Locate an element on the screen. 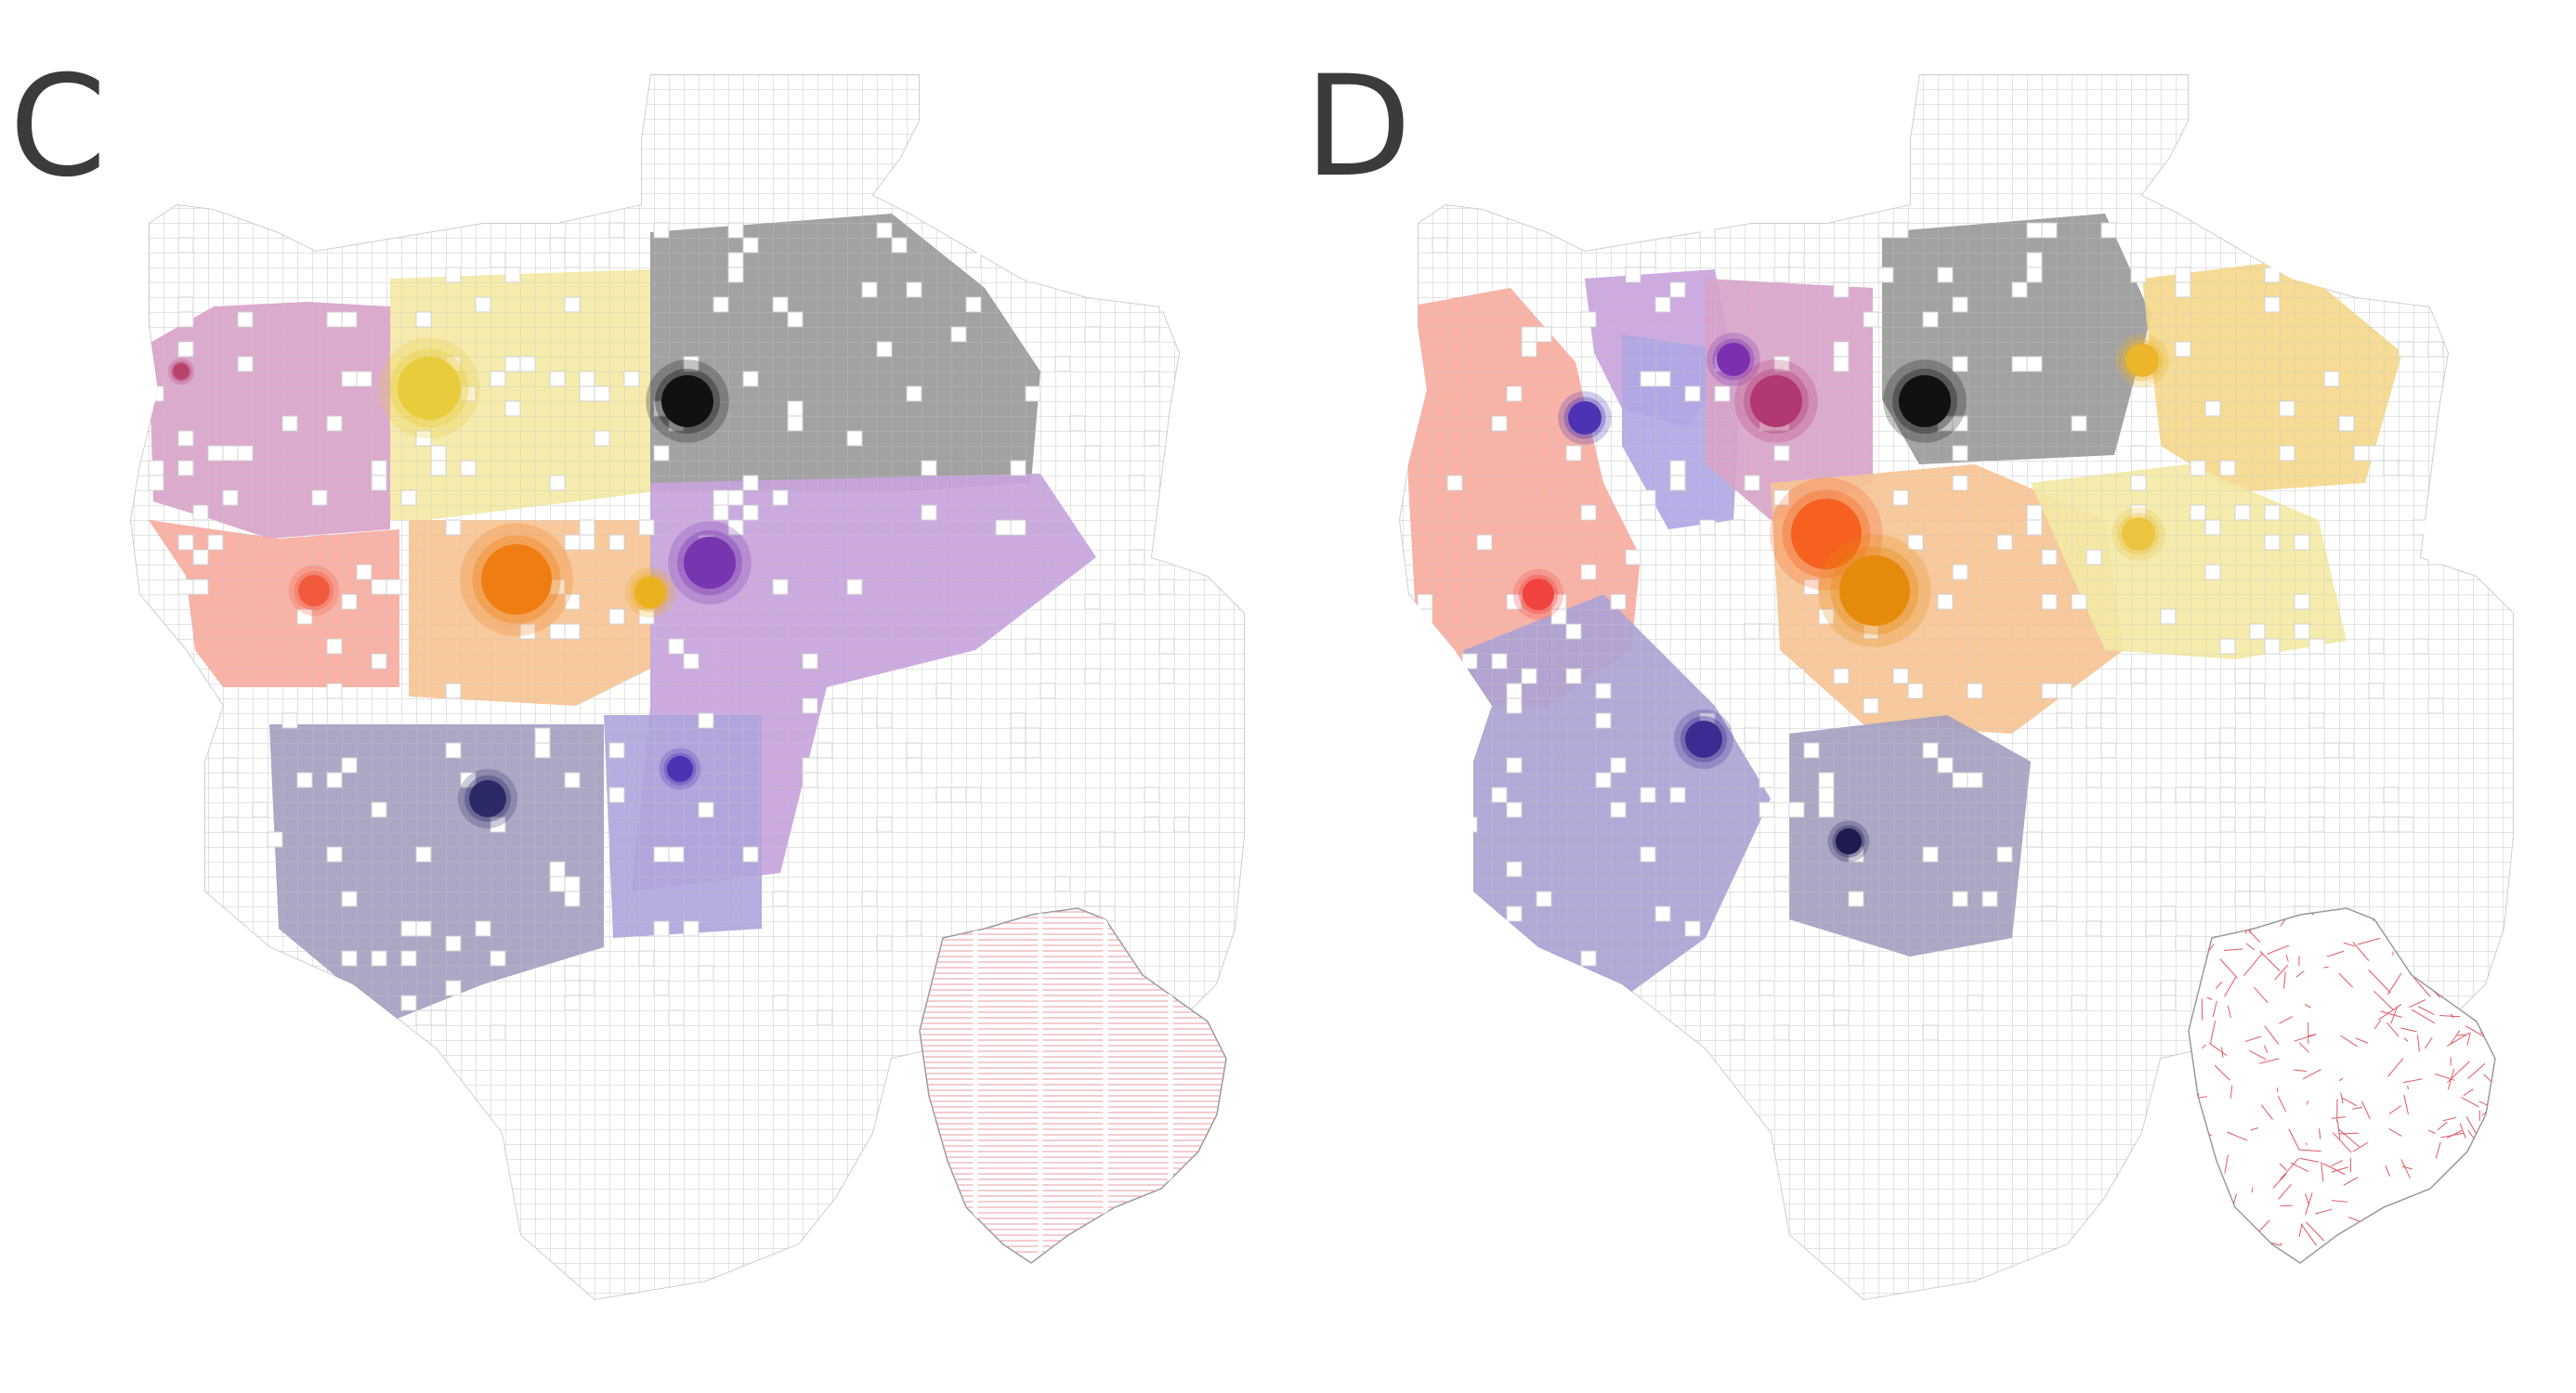  panel-label-c: C is located at coordinates (58, 127).